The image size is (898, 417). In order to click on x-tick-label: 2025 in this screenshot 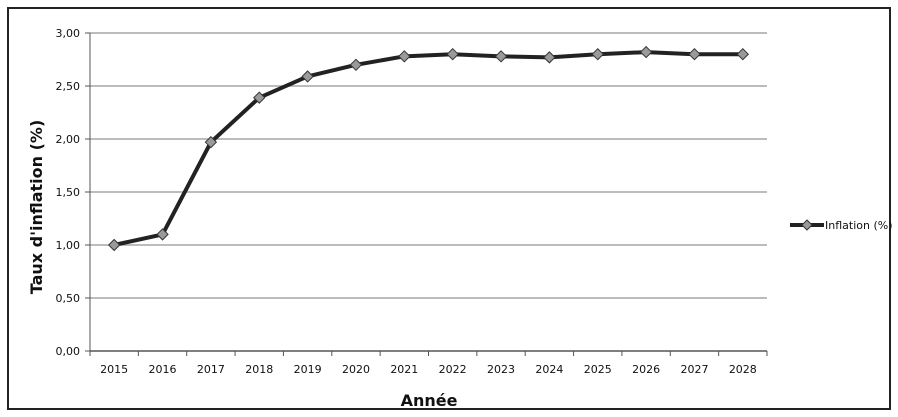, I will do `click(598, 369)`.